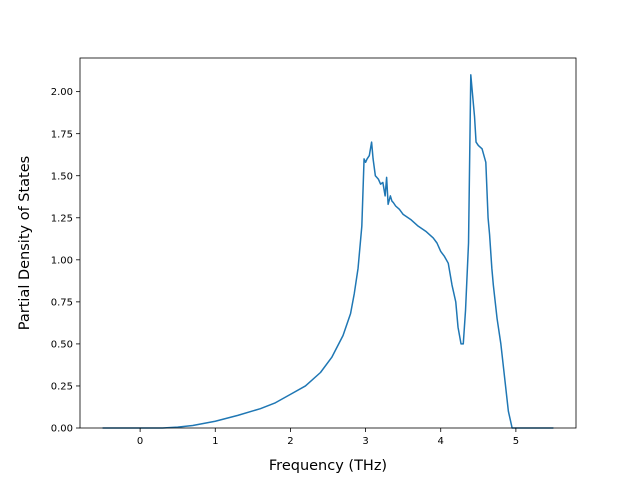  Describe the element at coordinates (62, 429) in the screenshot. I see `y-tick-label: 0.00` at that location.